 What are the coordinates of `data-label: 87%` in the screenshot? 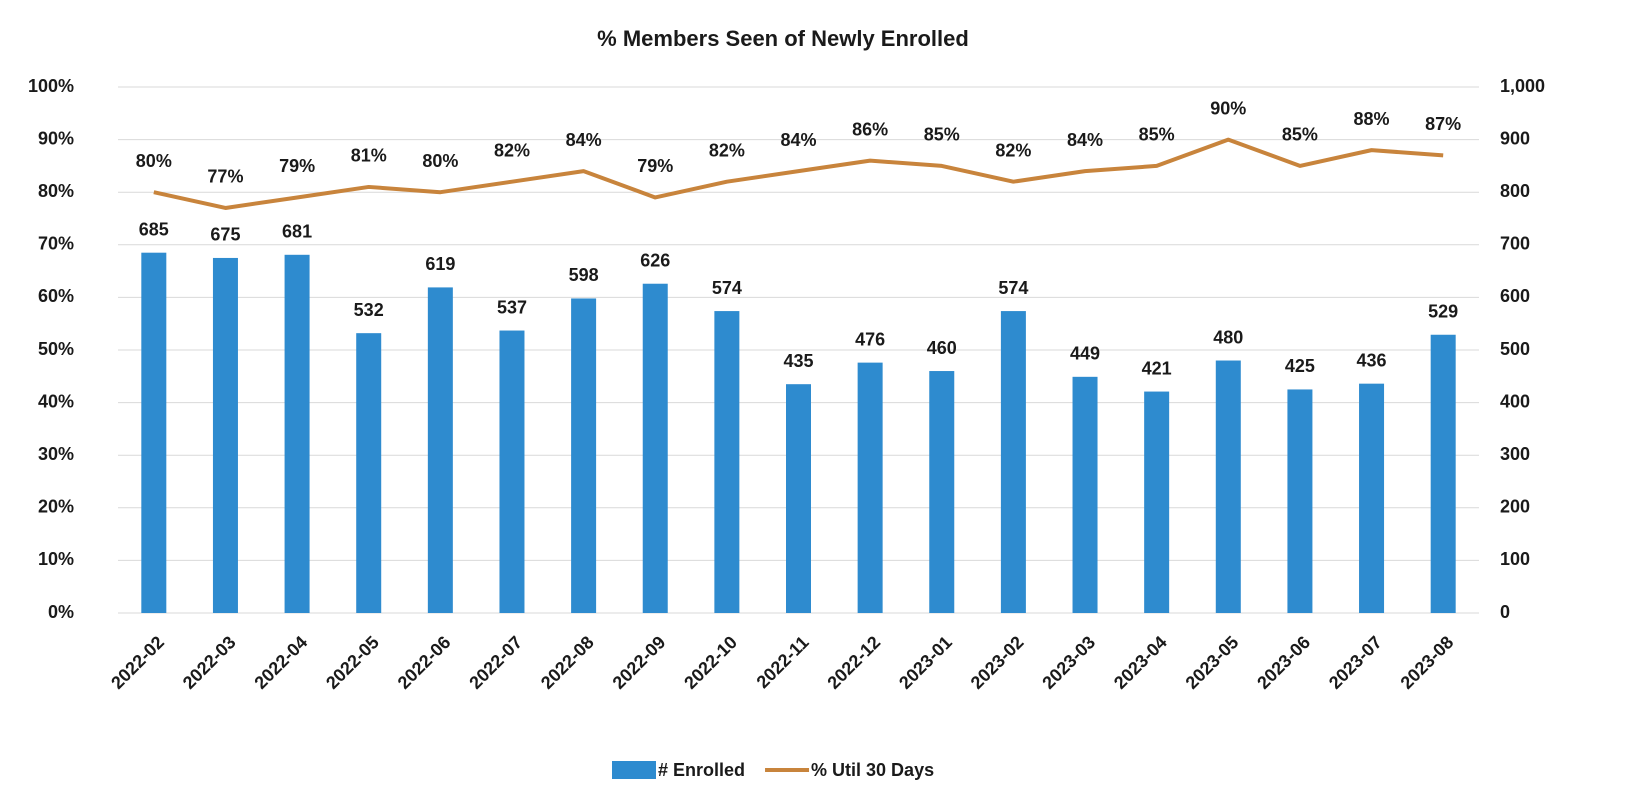 It's located at (1443, 124).